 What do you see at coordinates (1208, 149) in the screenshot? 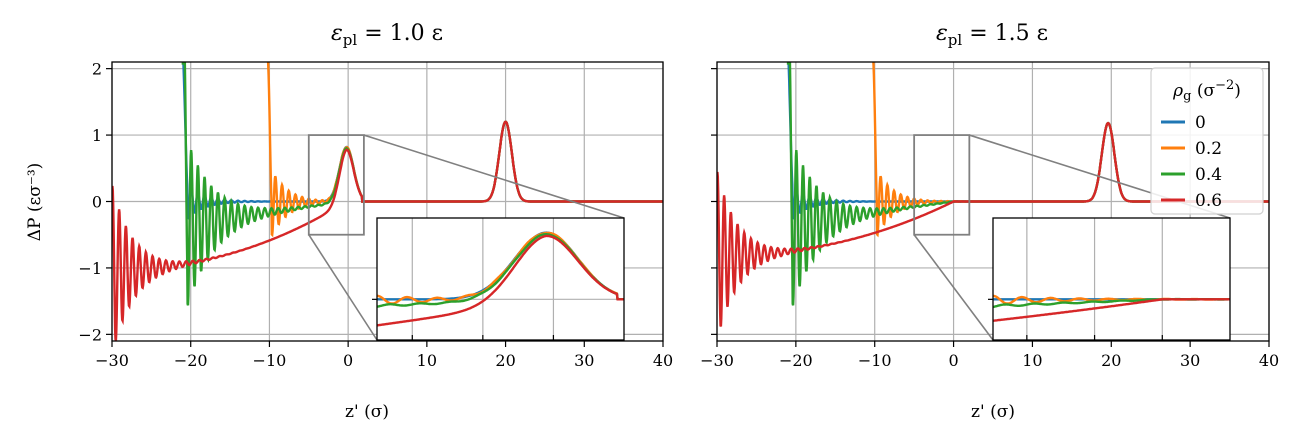
I see `legend-label-0.2: 0.2` at bounding box center [1208, 149].